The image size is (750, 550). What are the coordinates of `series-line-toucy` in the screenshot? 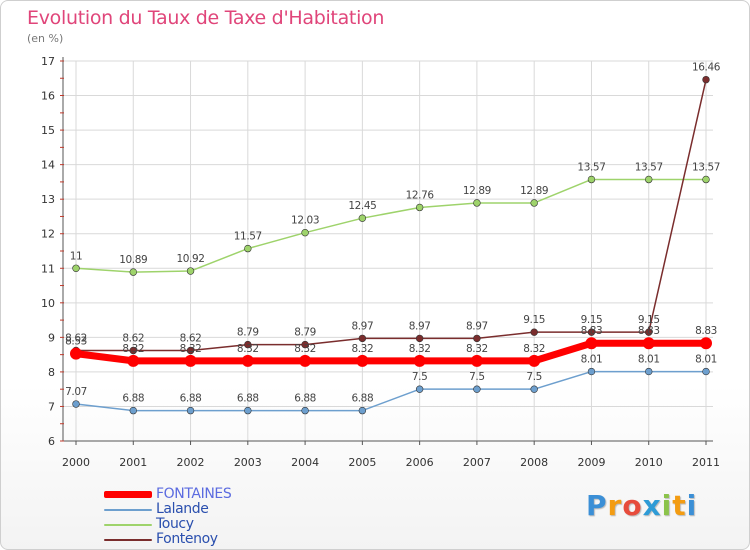 It's located at (390, 225).